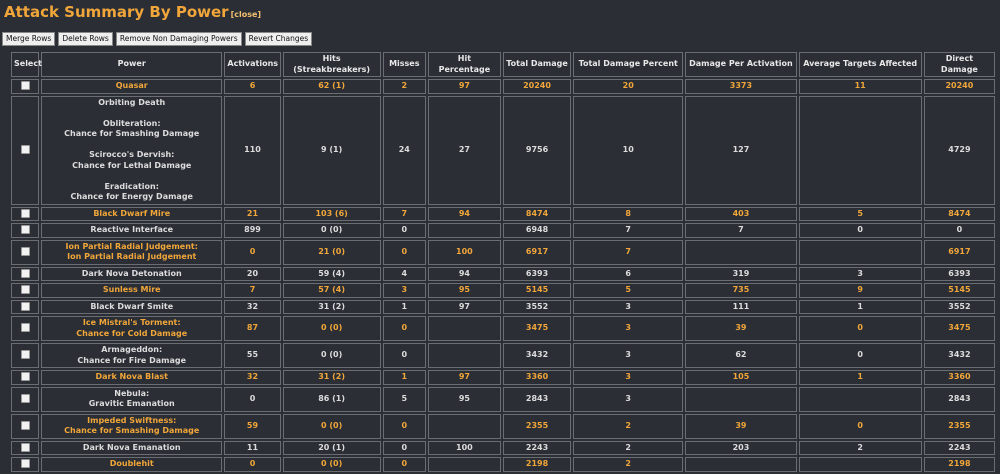 Image resolution: width=1000 pixels, height=474 pixels. What do you see at coordinates (959, 150) in the screenshot?
I see `value-cell: 4729` at bounding box center [959, 150].